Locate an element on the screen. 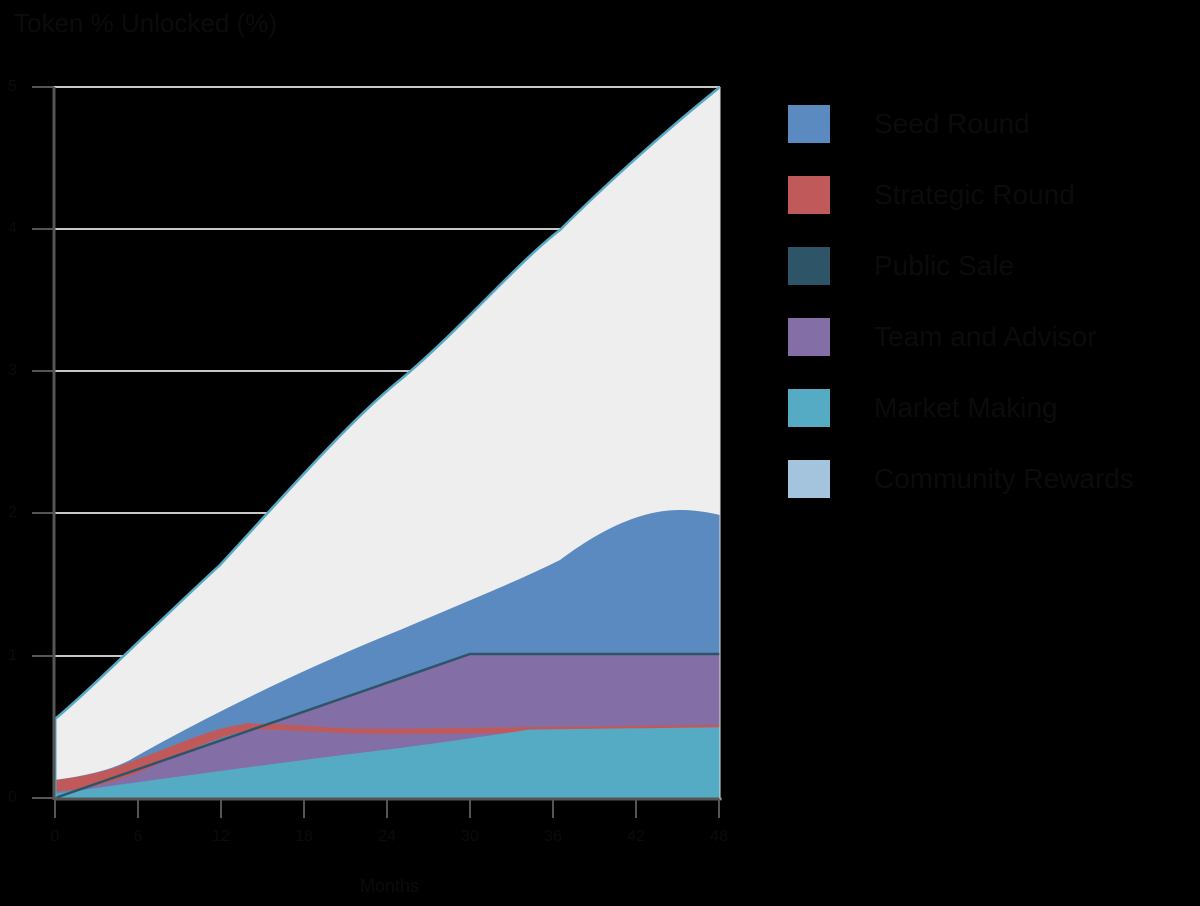 This screenshot has height=906, width=1200. legend-label: Team and Advisor is located at coordinates (985, 336).